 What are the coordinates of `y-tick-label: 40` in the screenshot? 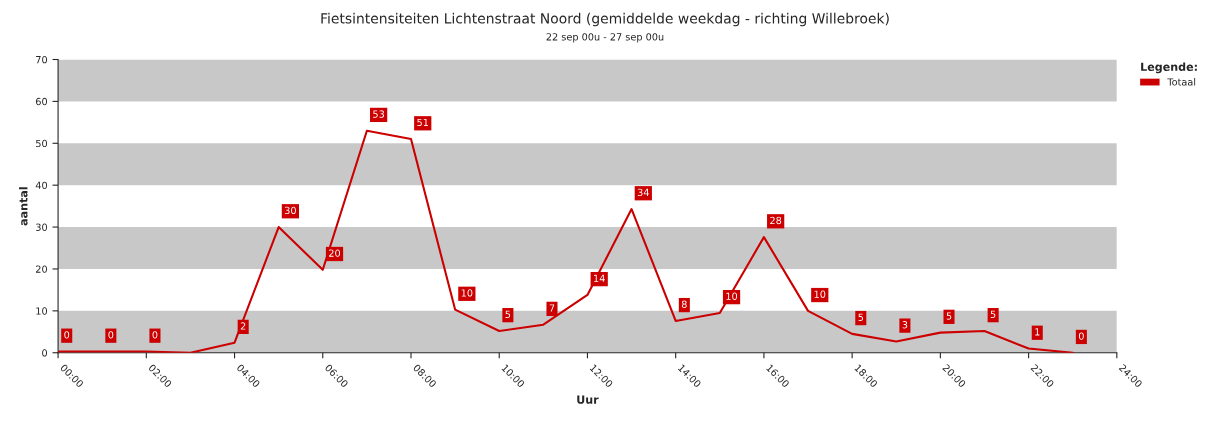 It's located at (41, 185).